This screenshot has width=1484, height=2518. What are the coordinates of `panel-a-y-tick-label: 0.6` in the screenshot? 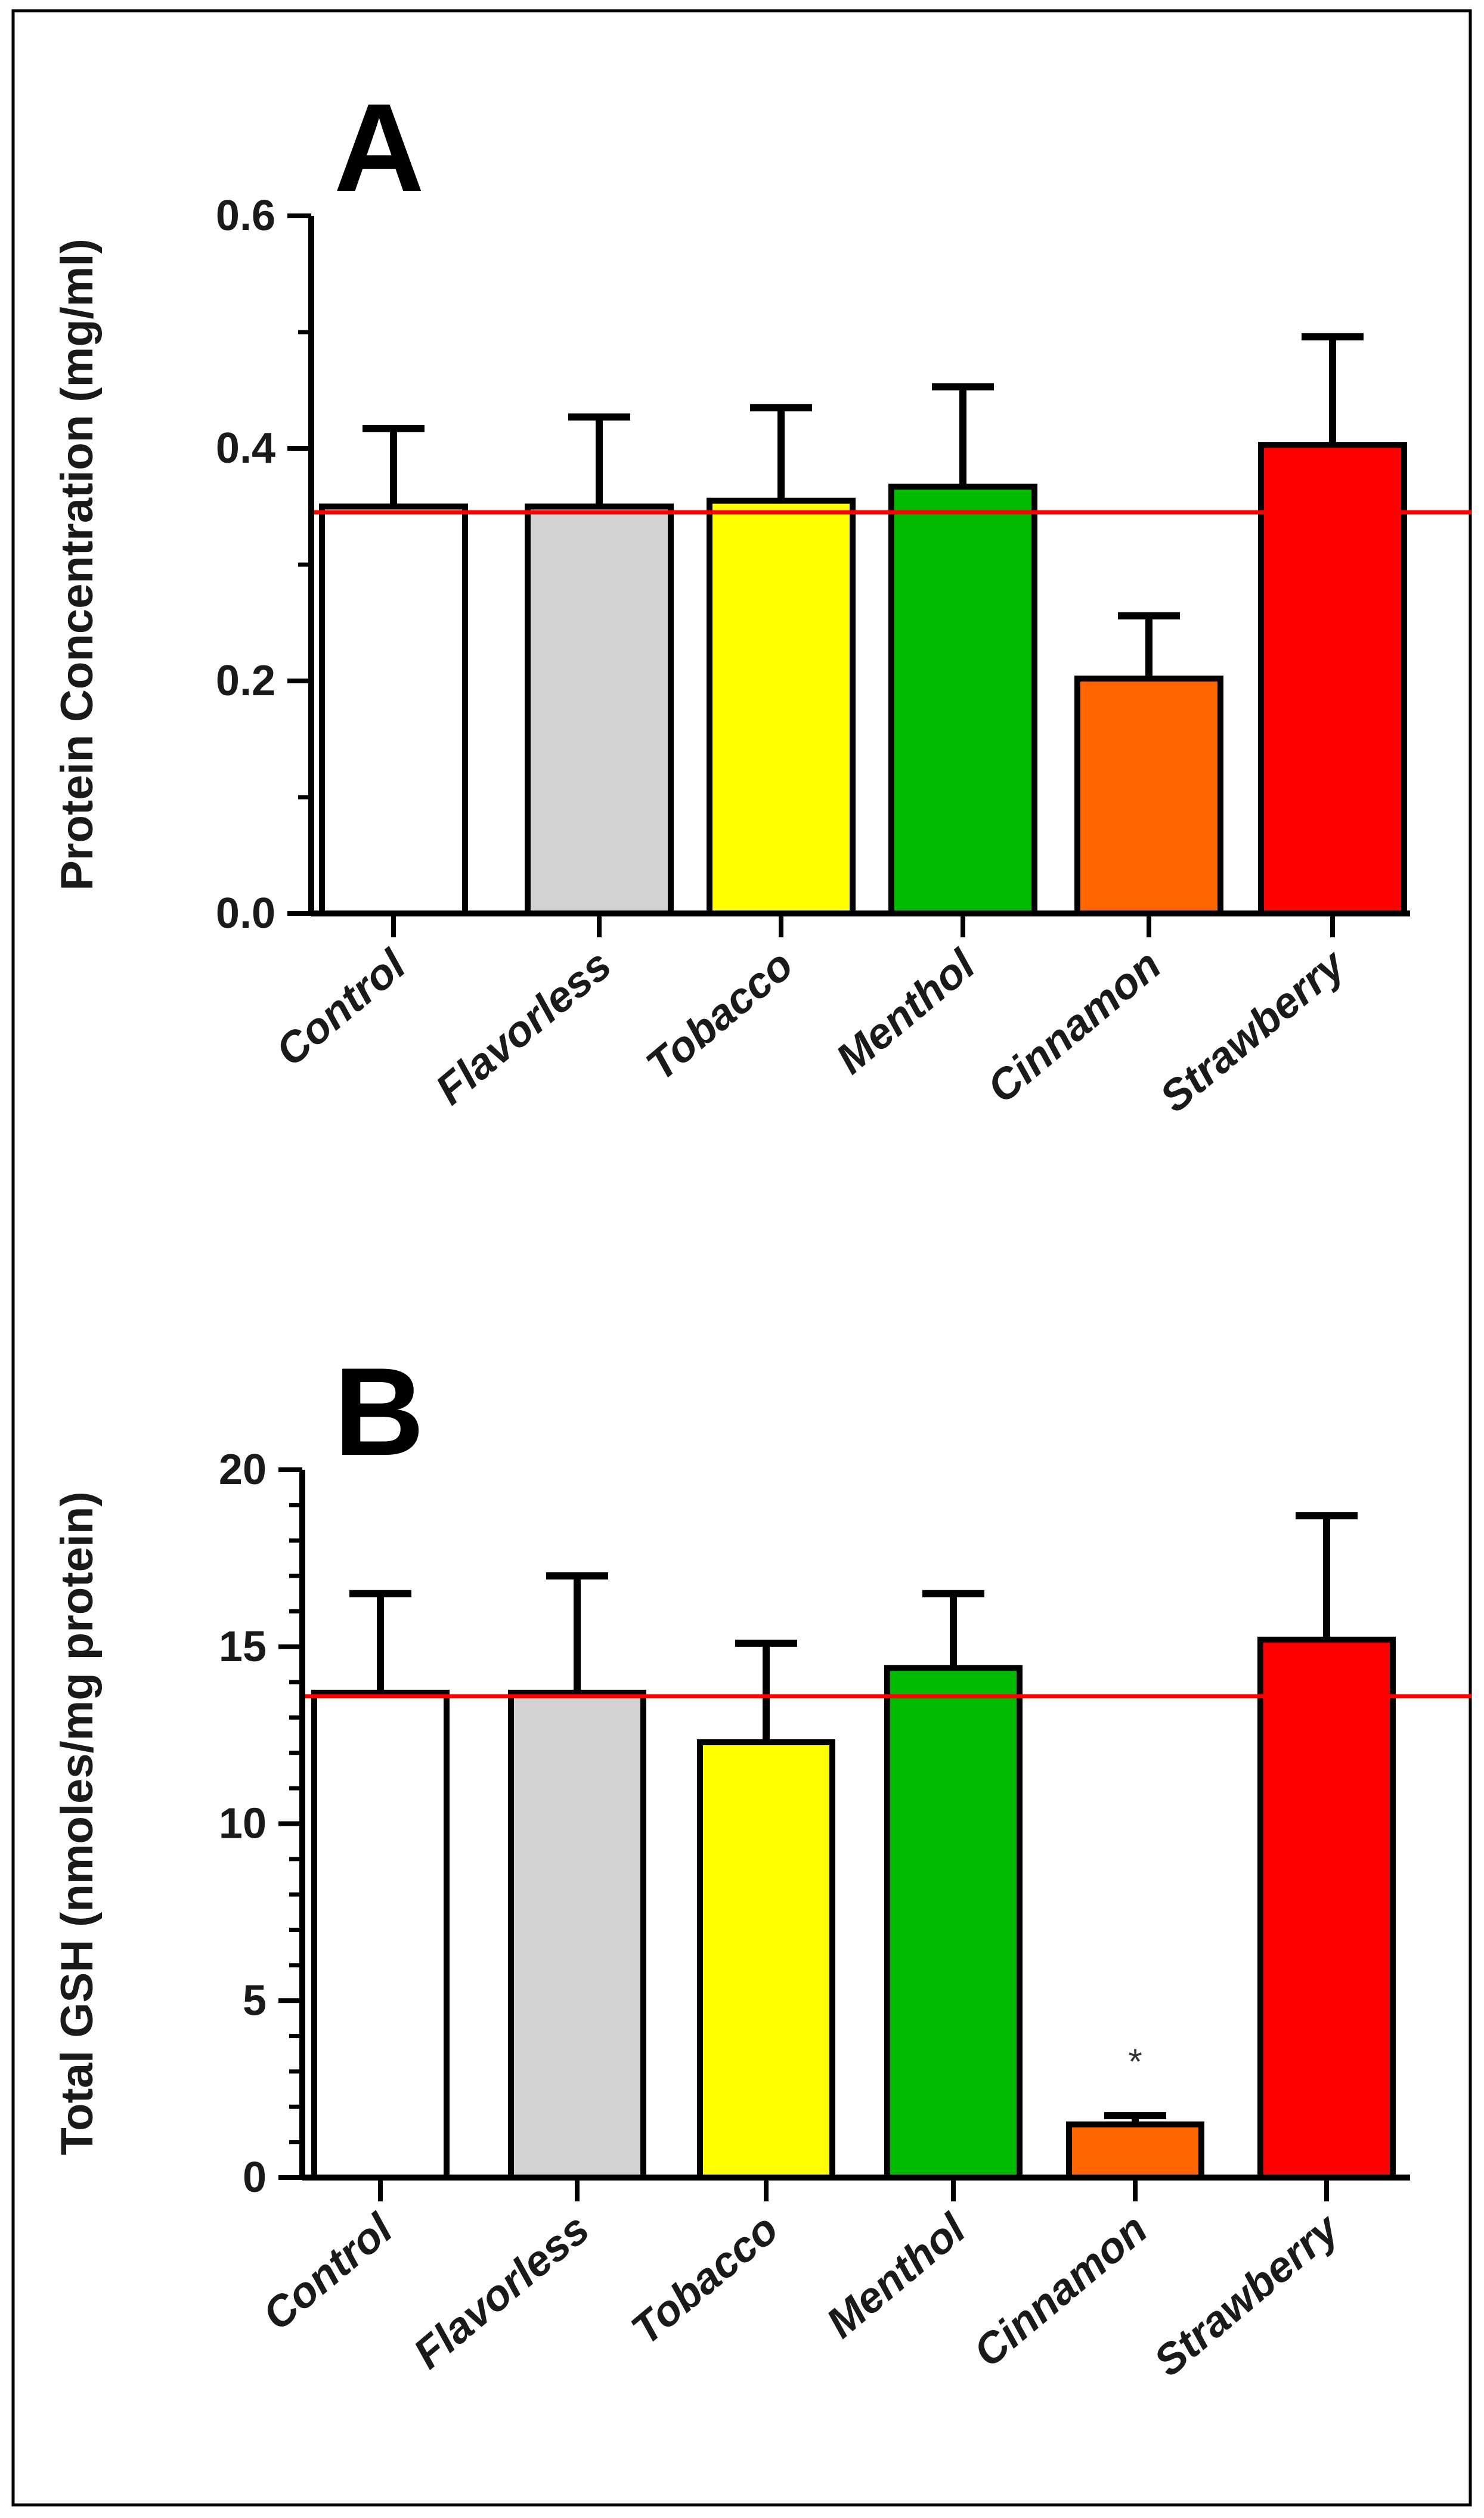 It's located at (245, 216).